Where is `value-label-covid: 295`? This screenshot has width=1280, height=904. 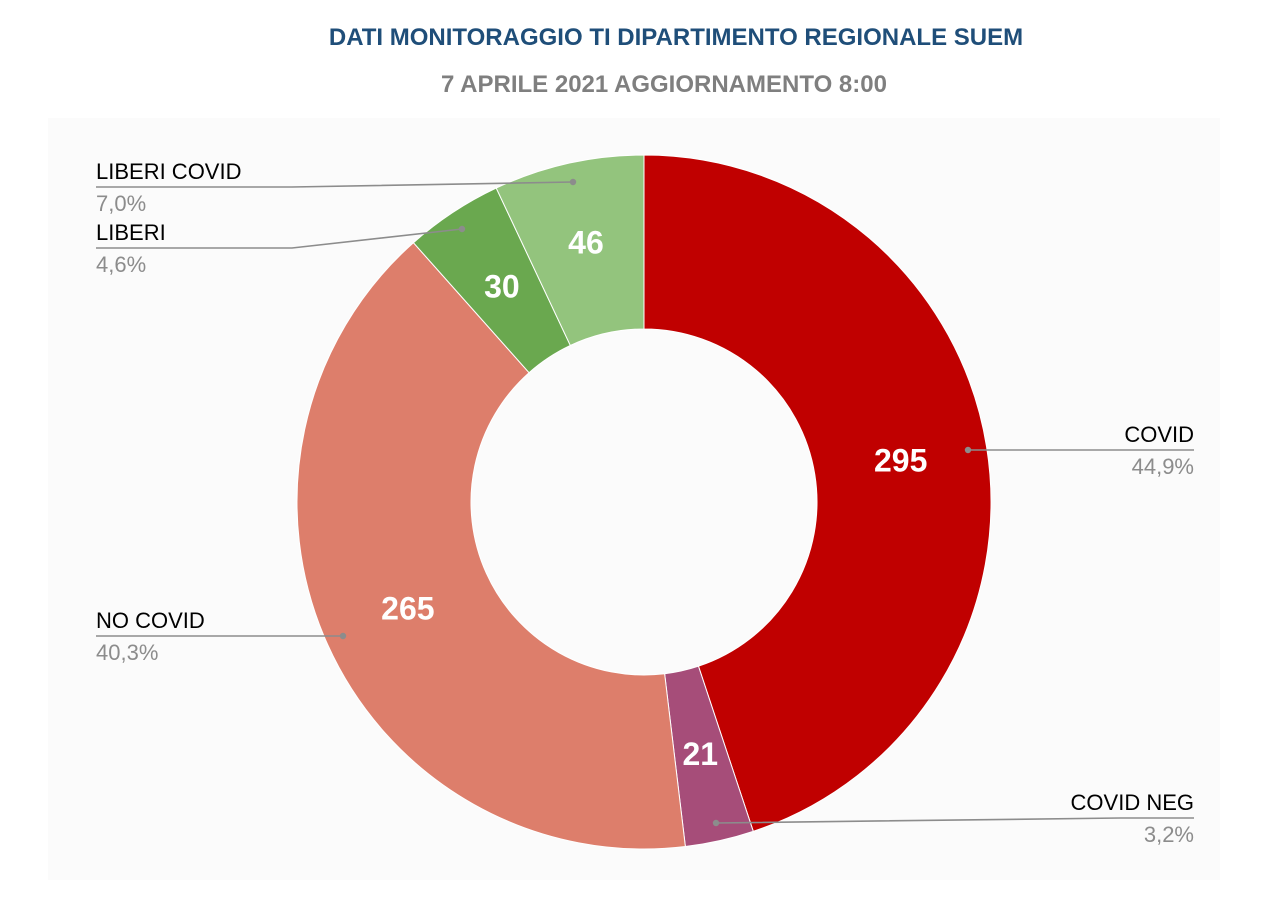 value-label-covid: 295 is located at coordinates (900, 461).